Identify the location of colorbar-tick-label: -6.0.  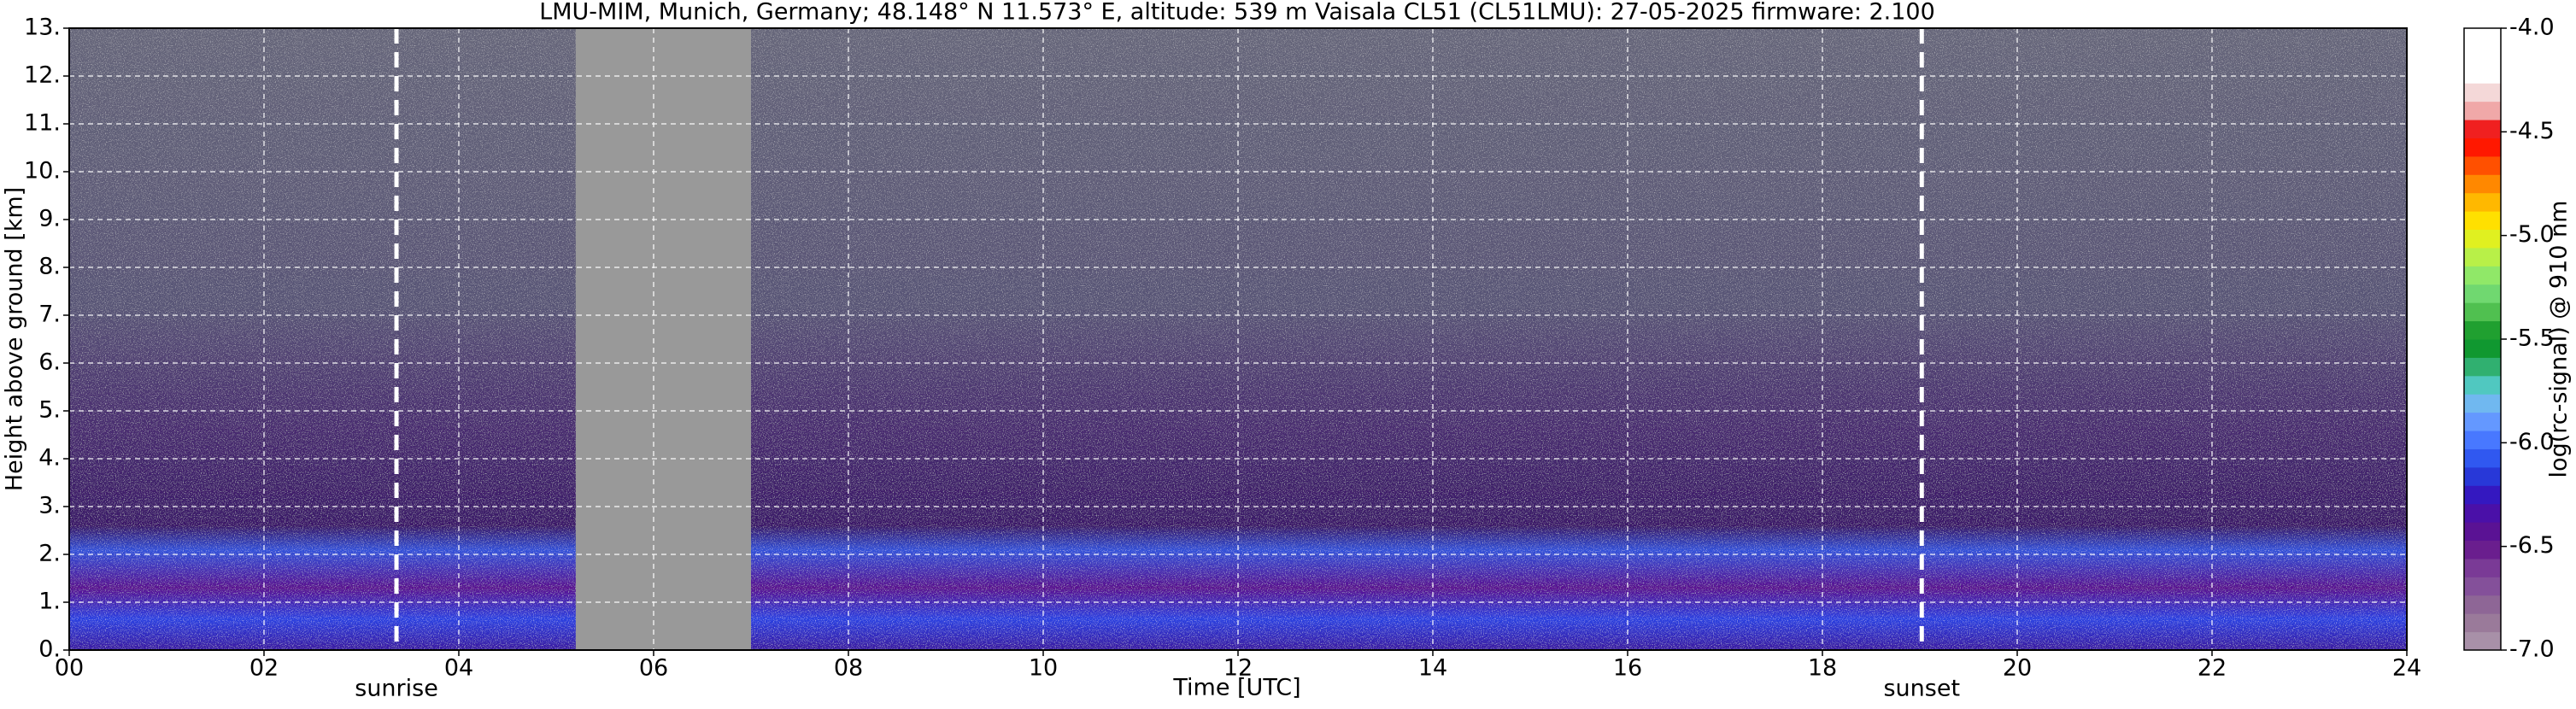
(2532, 442).